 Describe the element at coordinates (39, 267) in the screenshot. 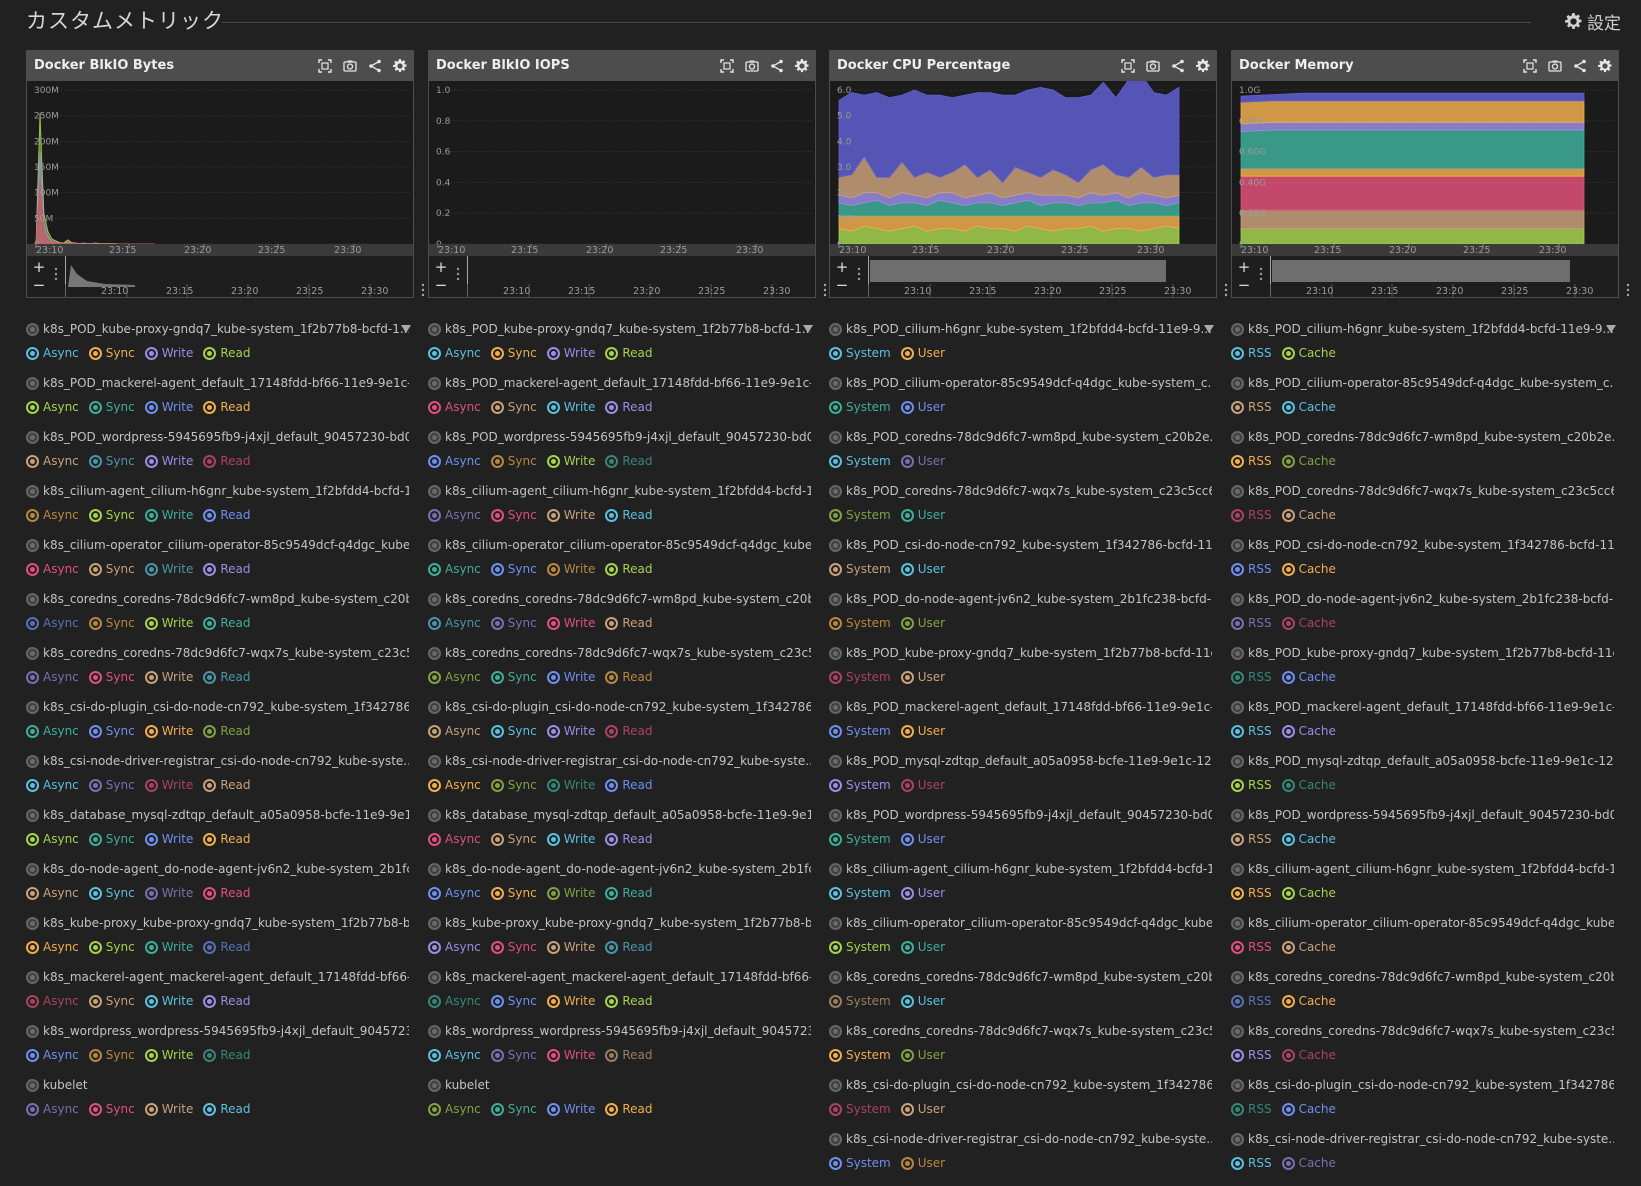

I see `zoom-in-button: +` at that location.